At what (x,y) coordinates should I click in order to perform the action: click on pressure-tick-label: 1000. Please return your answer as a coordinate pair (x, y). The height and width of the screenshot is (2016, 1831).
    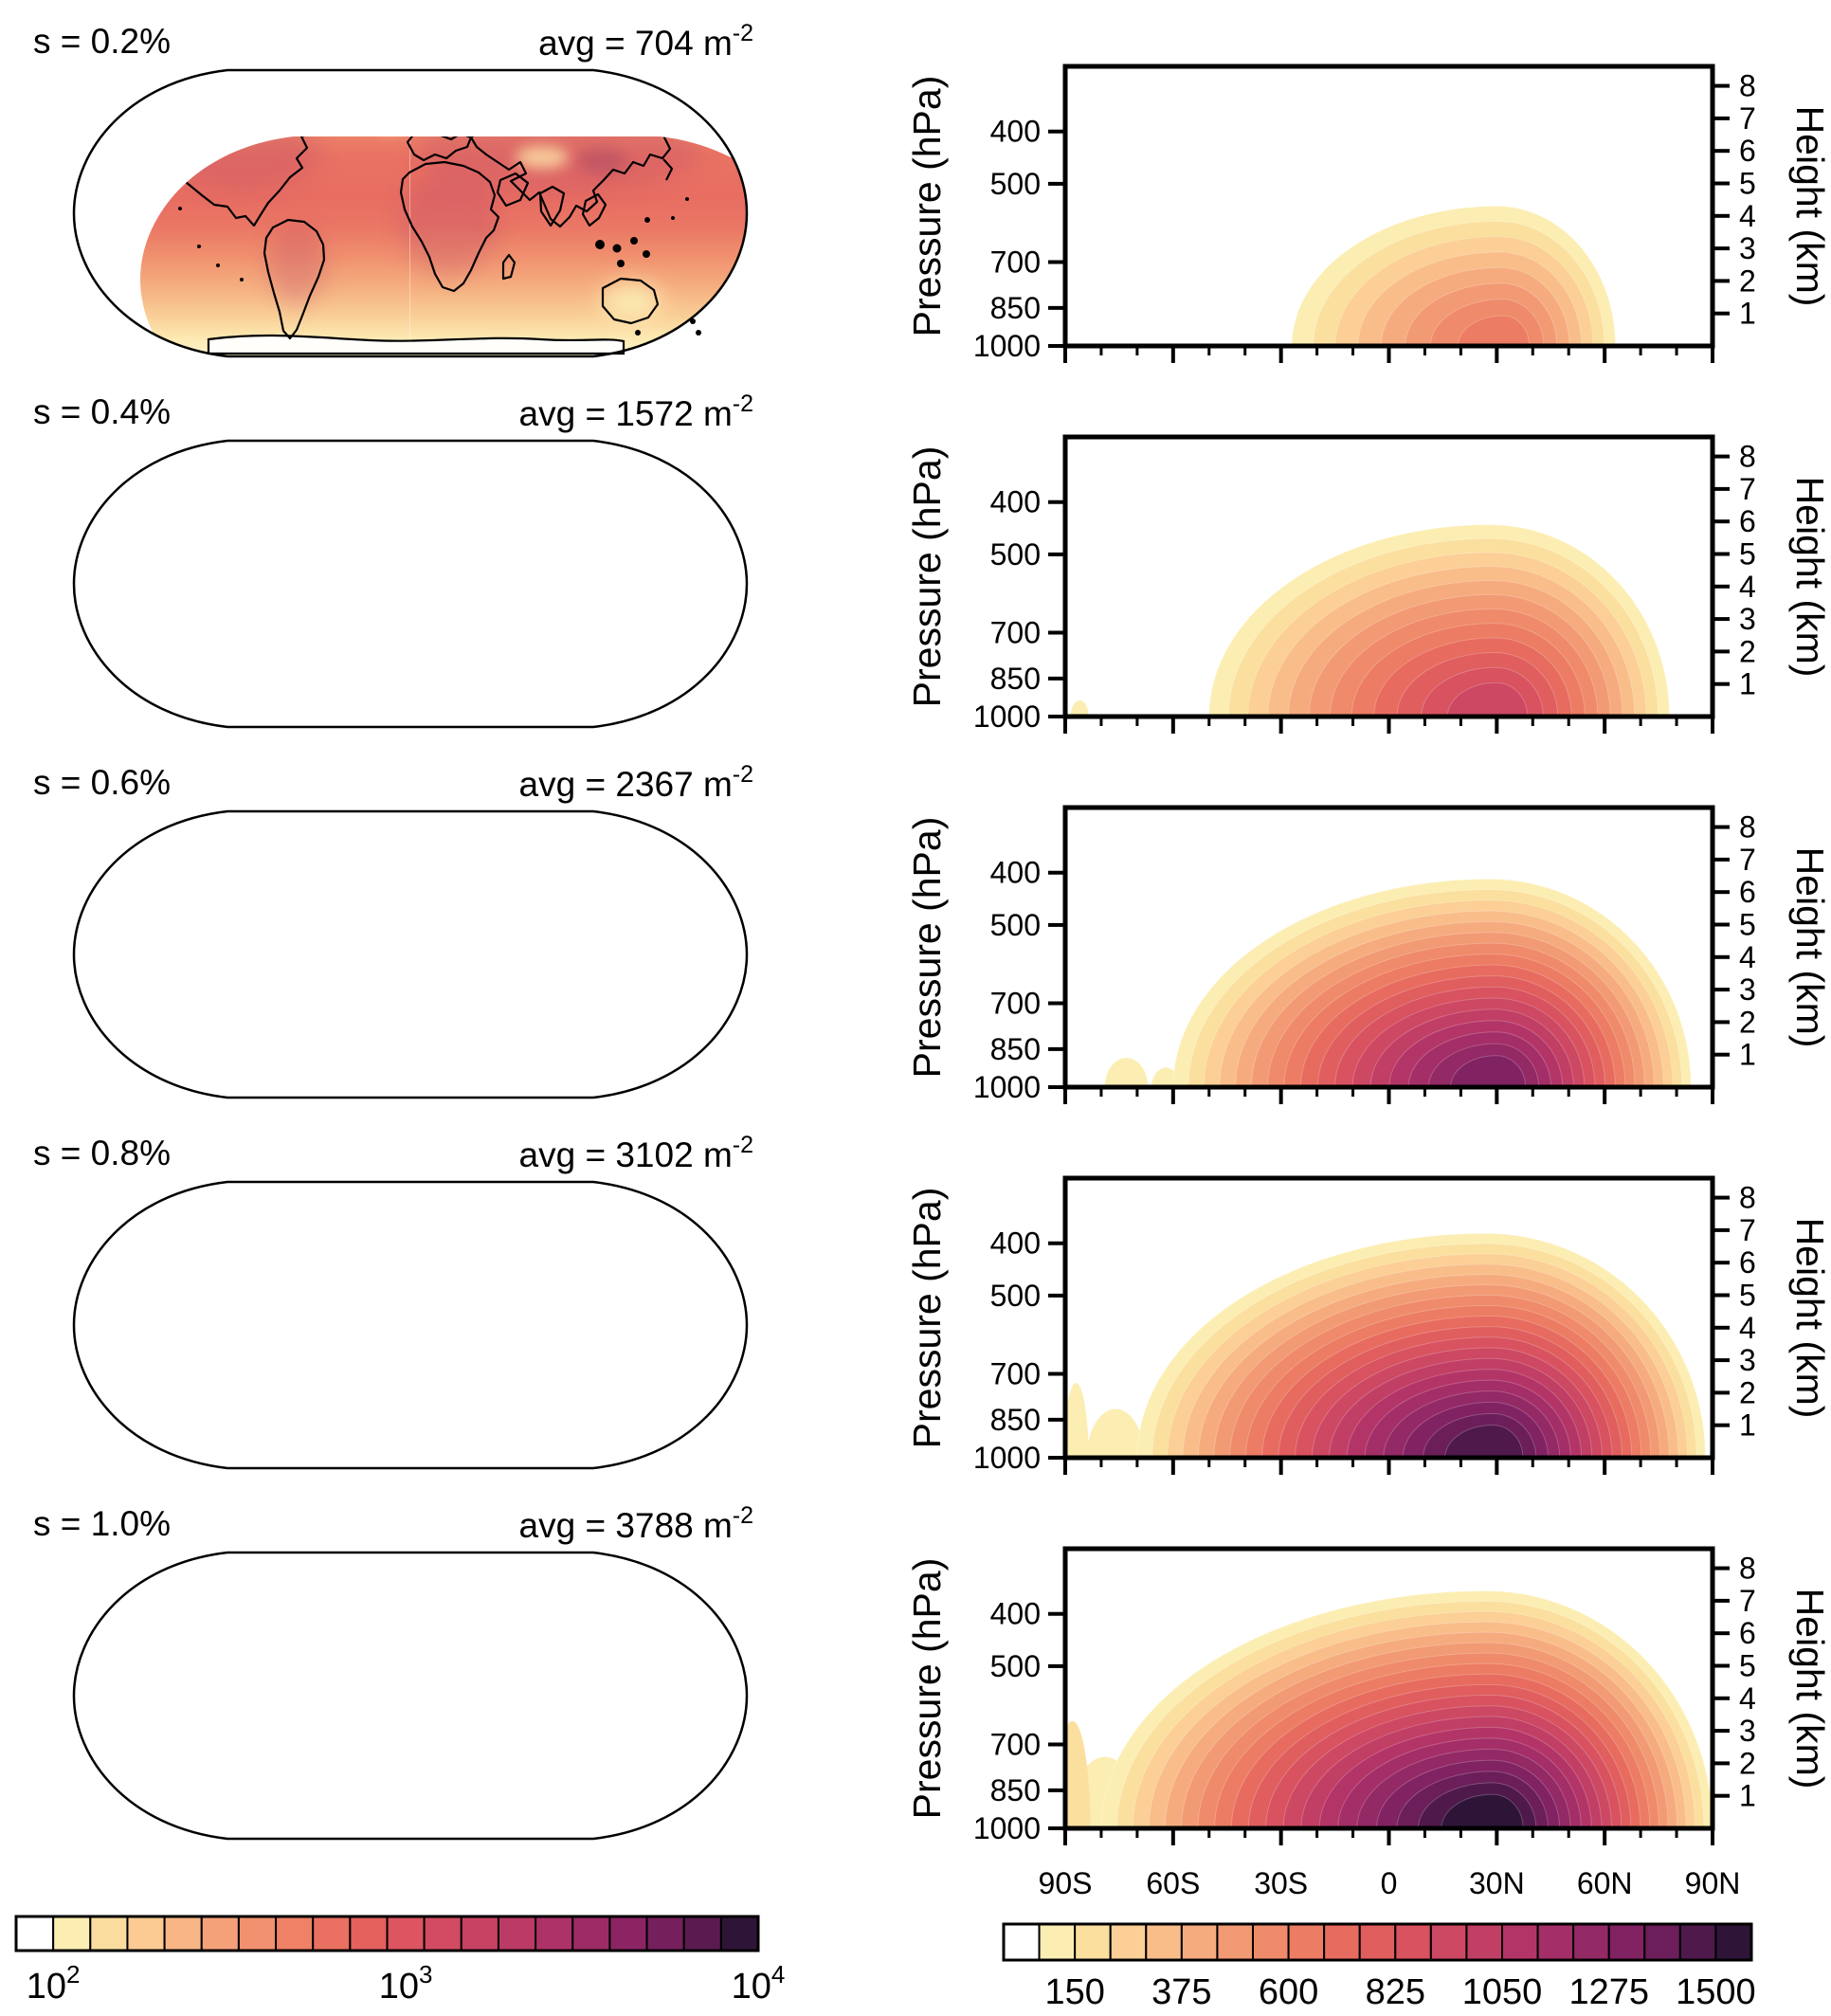
    Looking at the image, I should click on (1007, 1087).